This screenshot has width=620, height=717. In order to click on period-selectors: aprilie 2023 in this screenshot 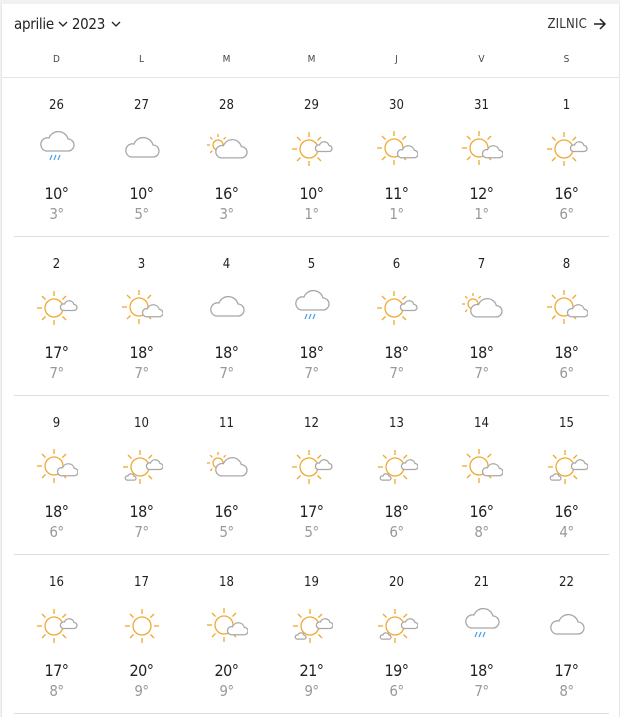, I will do `click(69, 24)`.